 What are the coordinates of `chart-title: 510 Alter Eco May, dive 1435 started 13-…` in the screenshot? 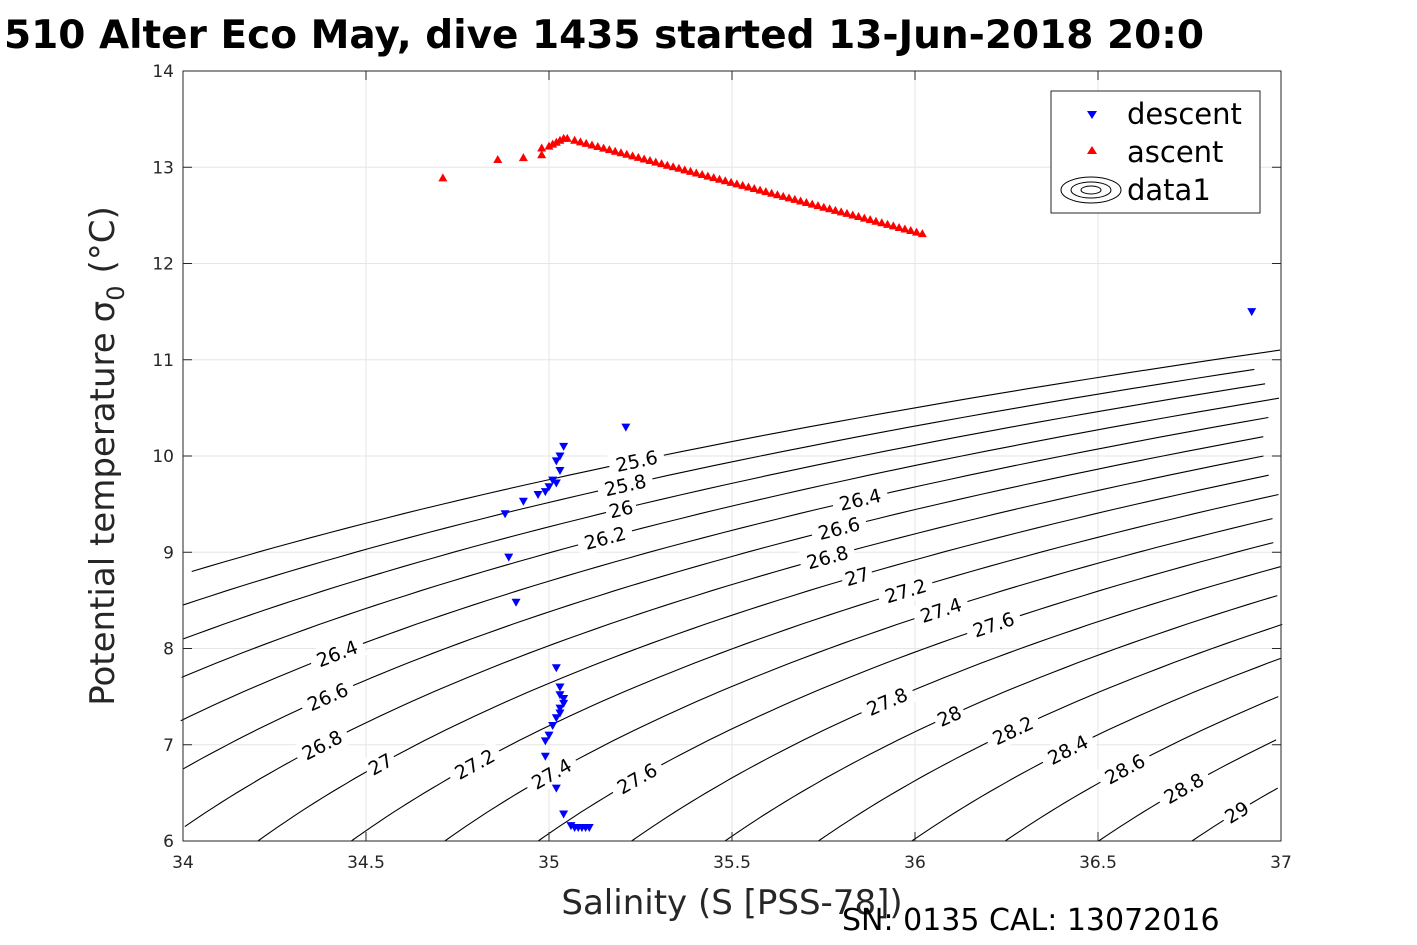 It's located at (604, 35).